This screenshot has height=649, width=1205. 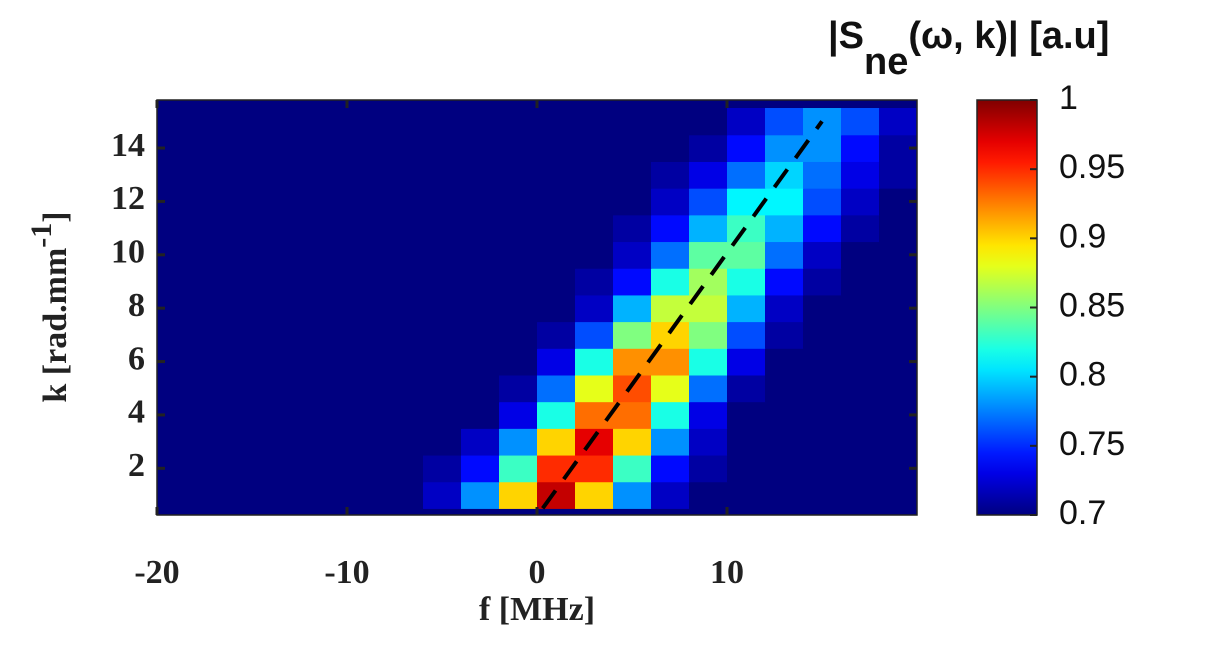 What do you see at coordinates (136, 465) in the screenshot?
I see `y-tick-label: 2` at bounding box center [136, 465].